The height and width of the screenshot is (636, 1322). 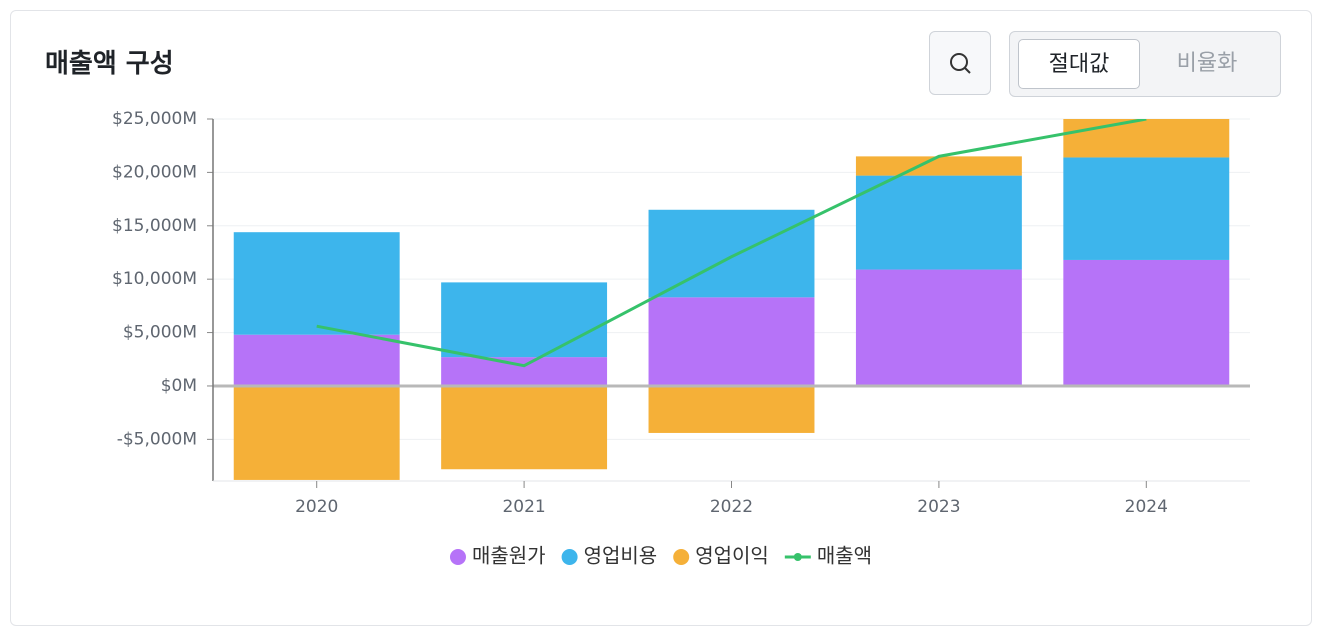 What do you see at coordinates (1207, 63) in the screenshot?
I see `toggle-button: 비율화` at bounding box center [1207, 63].